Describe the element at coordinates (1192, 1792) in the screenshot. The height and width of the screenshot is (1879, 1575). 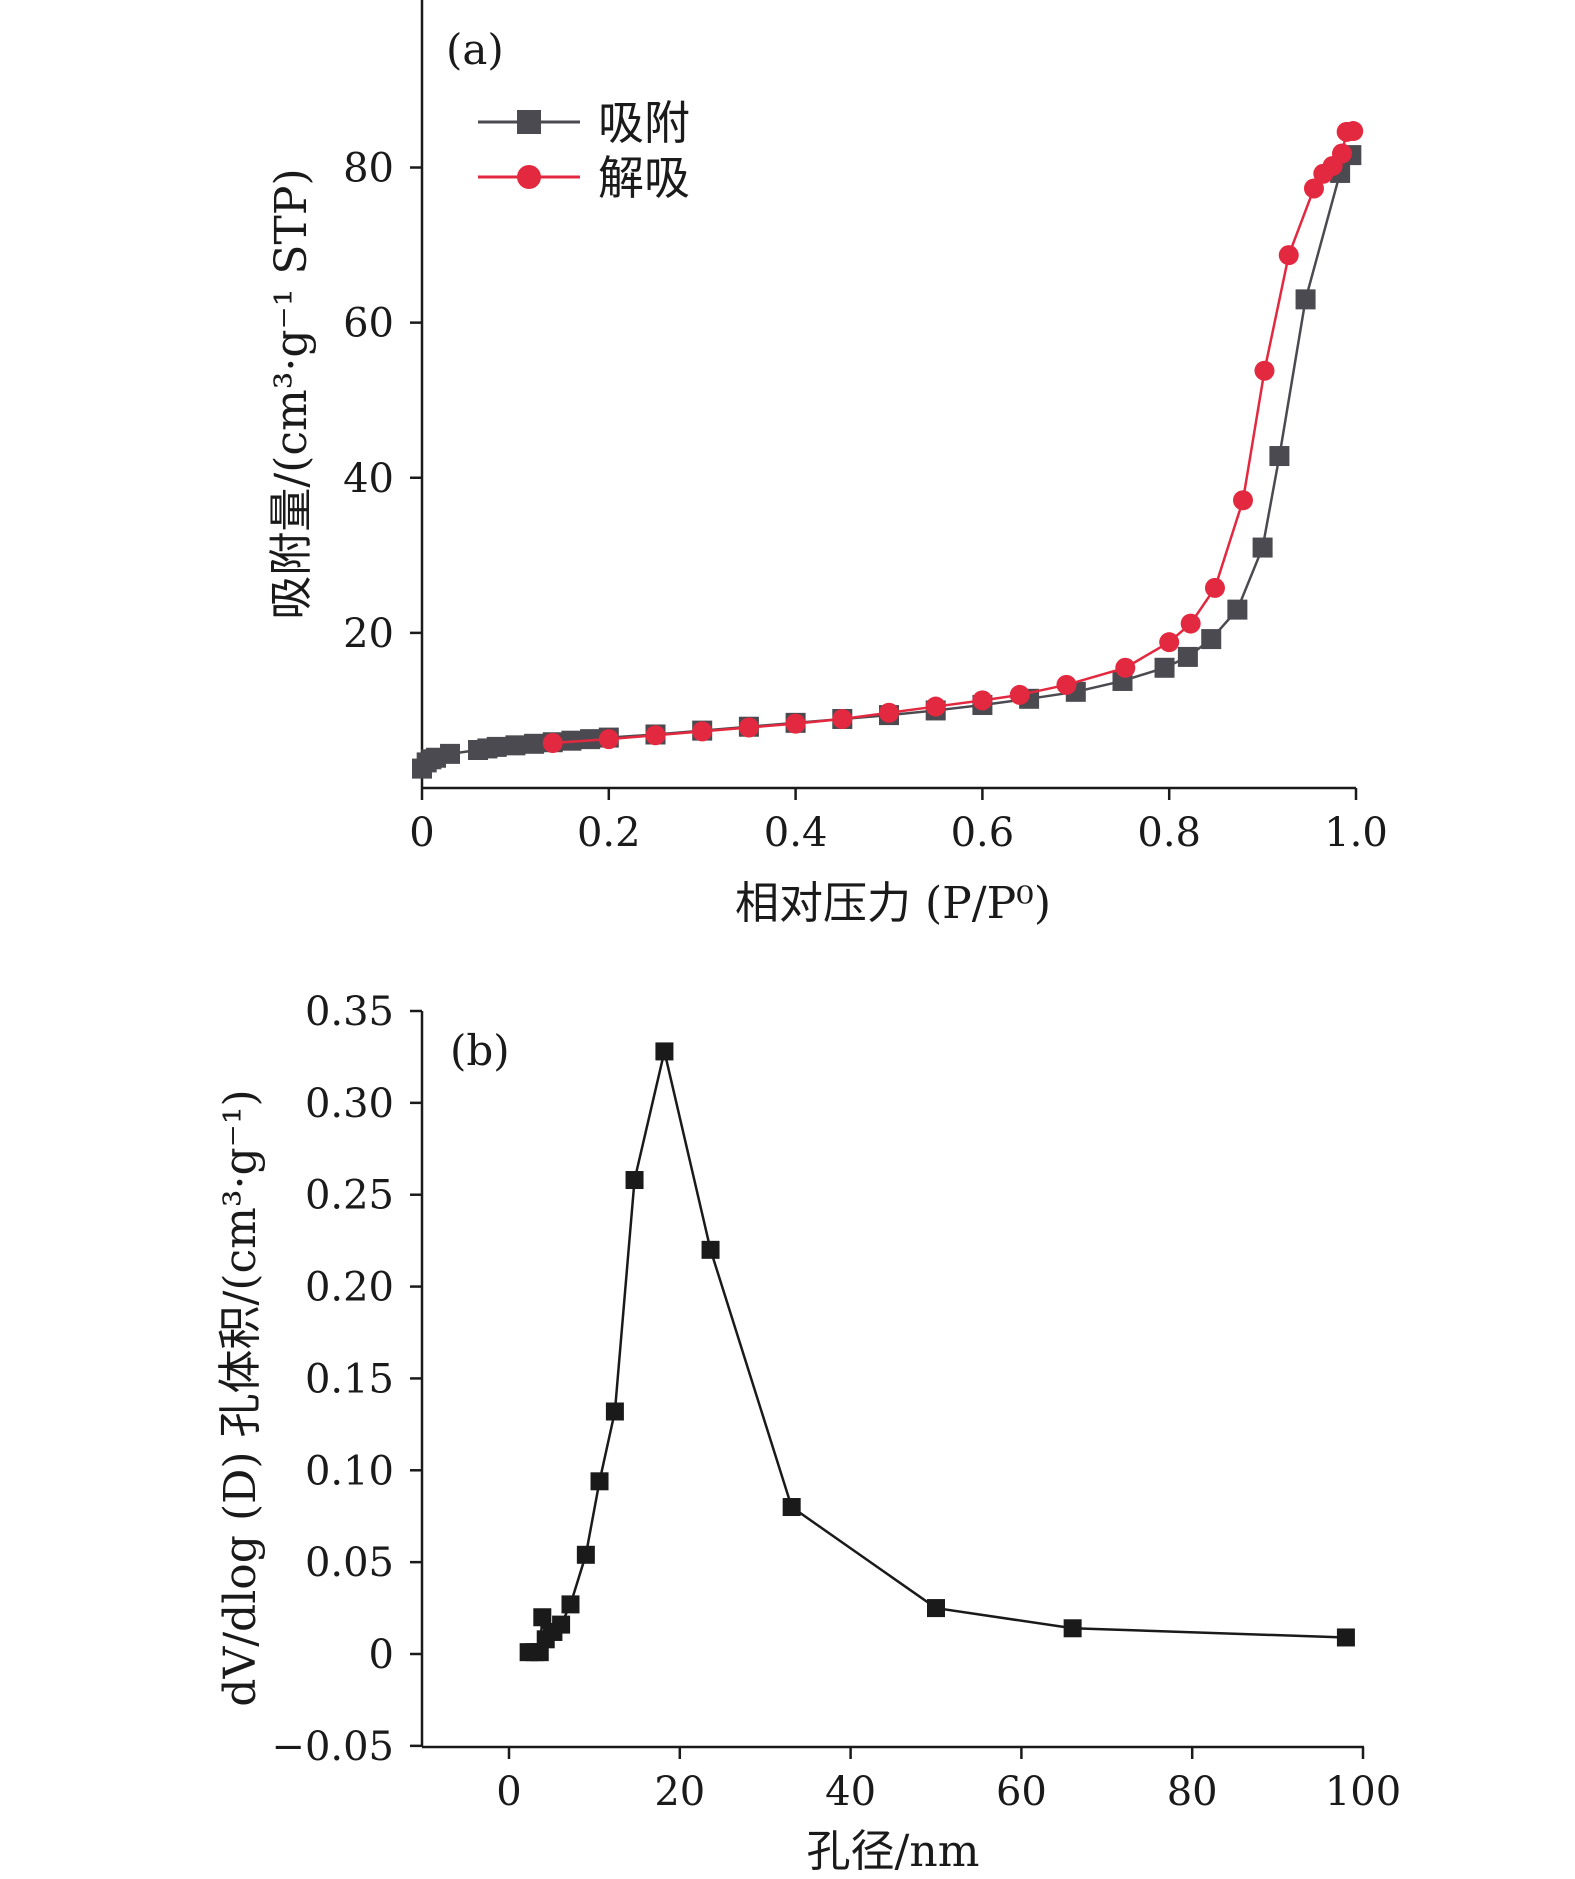
I see `x-tick-label: 80` at that location.